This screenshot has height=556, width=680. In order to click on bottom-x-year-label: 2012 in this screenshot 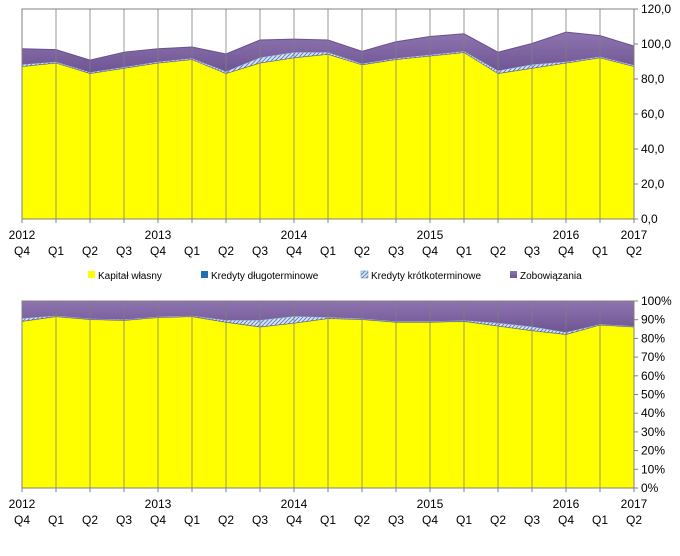, I will do `click(22, 504)`.